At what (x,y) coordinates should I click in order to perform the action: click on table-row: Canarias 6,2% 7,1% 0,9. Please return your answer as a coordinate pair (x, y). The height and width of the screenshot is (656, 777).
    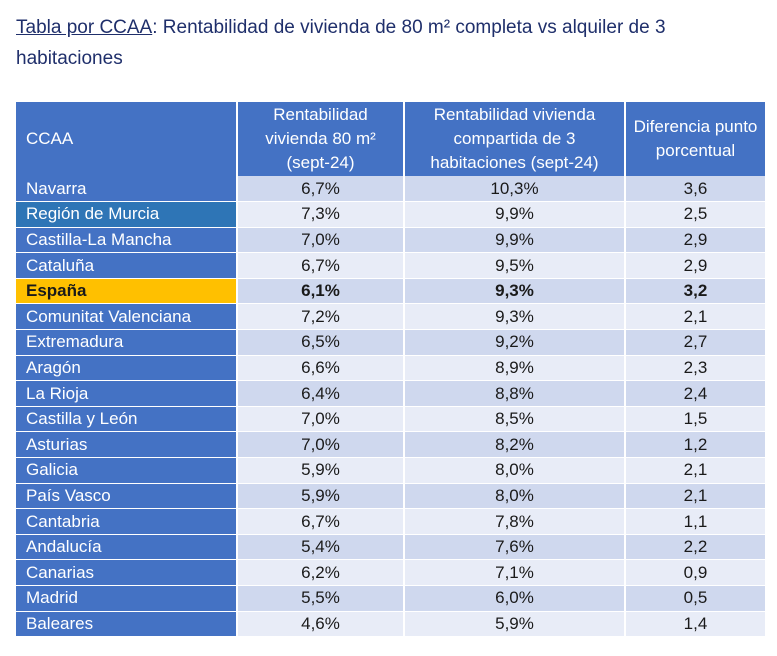
    Looking at the image, I should click on (390, 572).